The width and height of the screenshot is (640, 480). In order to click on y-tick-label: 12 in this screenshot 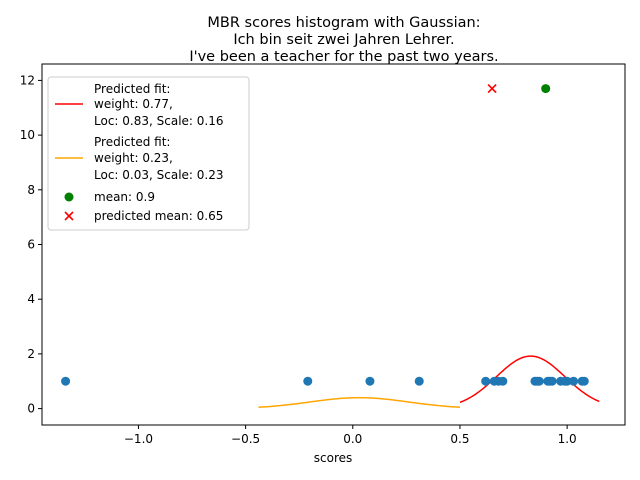, I will do `click(27, 80)`.